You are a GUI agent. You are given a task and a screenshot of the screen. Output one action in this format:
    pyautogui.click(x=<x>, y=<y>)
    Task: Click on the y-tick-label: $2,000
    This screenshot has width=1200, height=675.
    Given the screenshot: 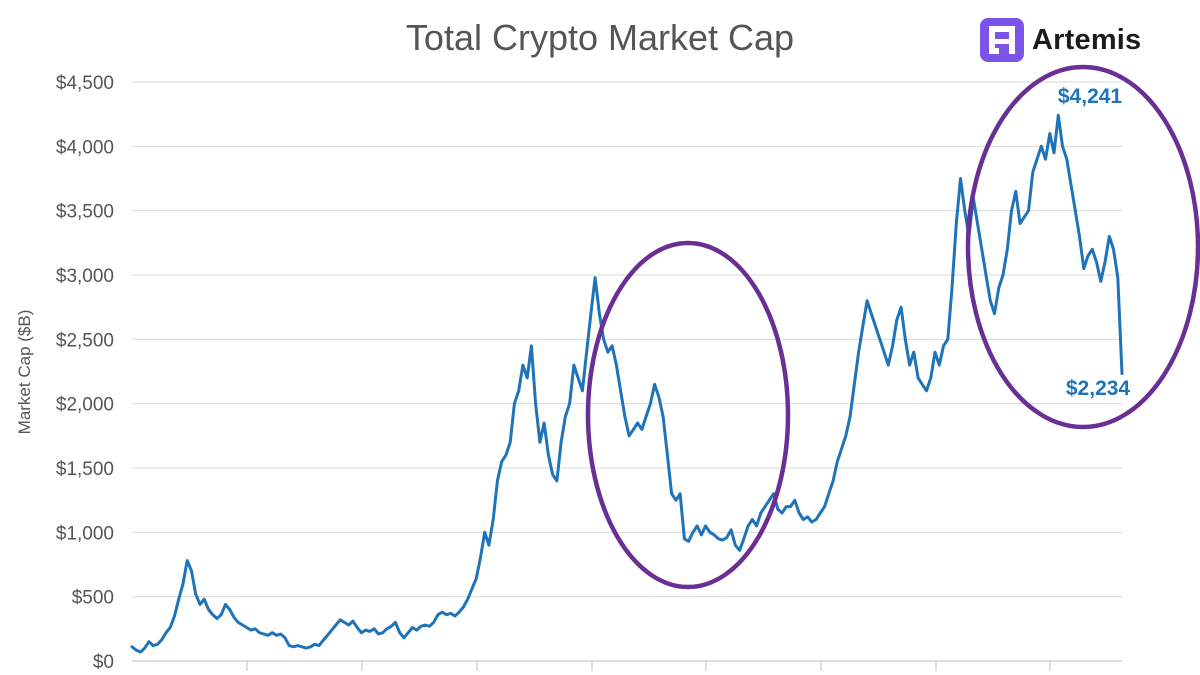 What is the action you would take?
    pyautogui.click(x=85, y=405)
    